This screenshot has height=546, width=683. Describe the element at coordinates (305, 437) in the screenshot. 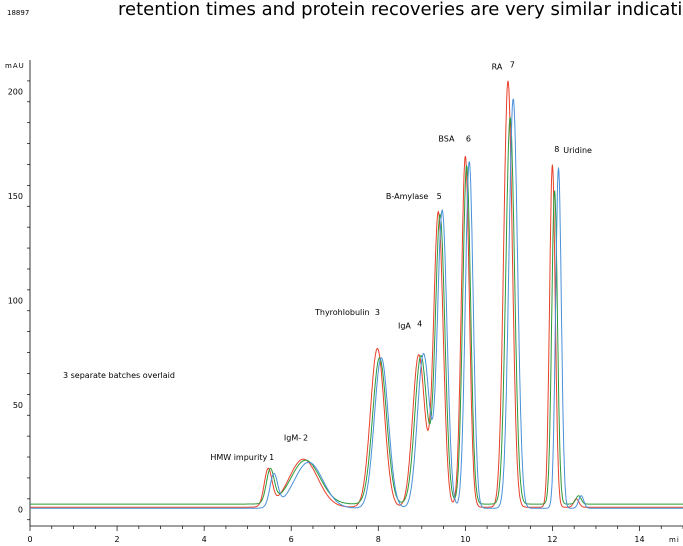

I see `peak-annotation: 2` at that location.